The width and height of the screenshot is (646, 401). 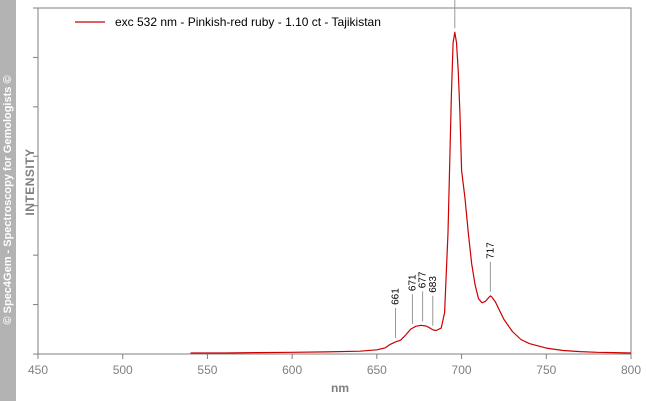 I want to click on x-tick-label-550: 550, so click(x=207, y=370).